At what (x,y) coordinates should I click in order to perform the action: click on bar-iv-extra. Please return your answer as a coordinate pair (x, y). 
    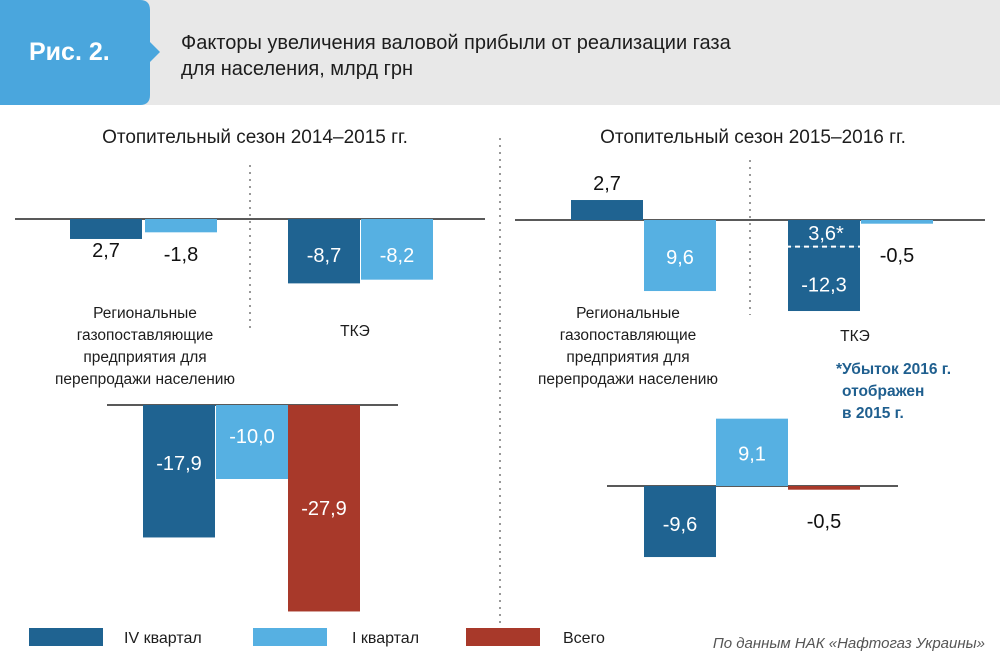
    Looking at the image, I should click on (824, 233).